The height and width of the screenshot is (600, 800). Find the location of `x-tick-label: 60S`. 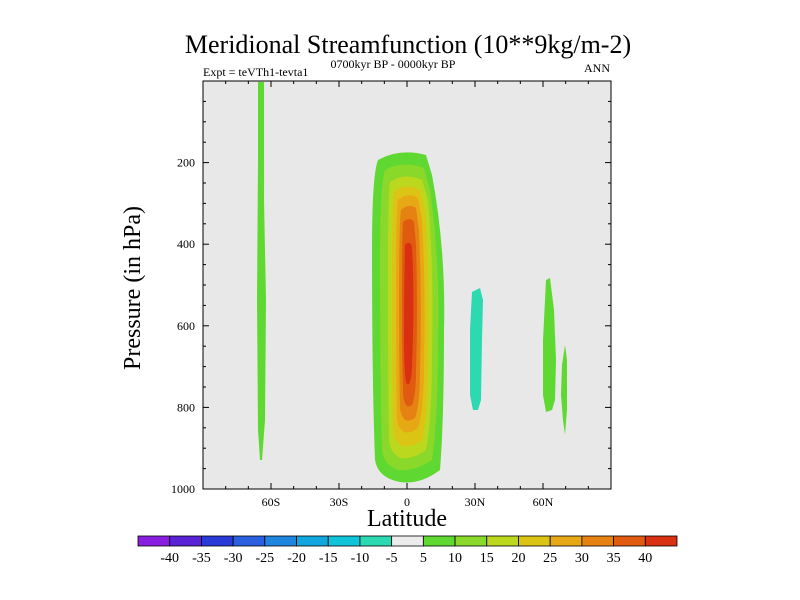

x-tick-label: 60S is located at coordinates (271, 502).